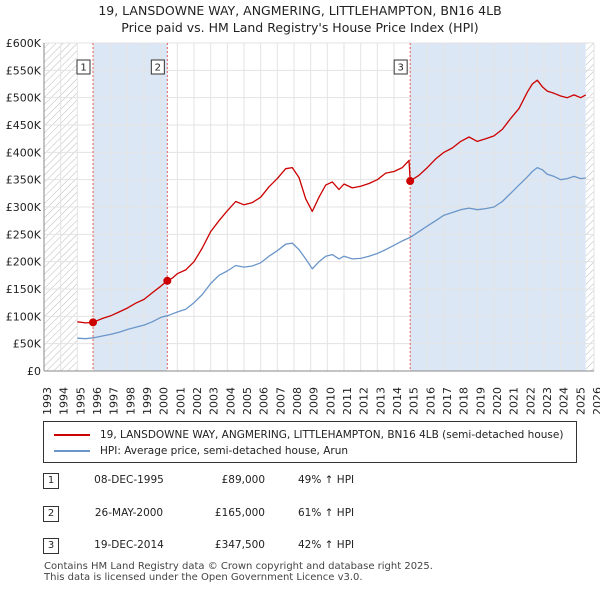  I want to click on x-tick-label: 2003, so click(214, 401).